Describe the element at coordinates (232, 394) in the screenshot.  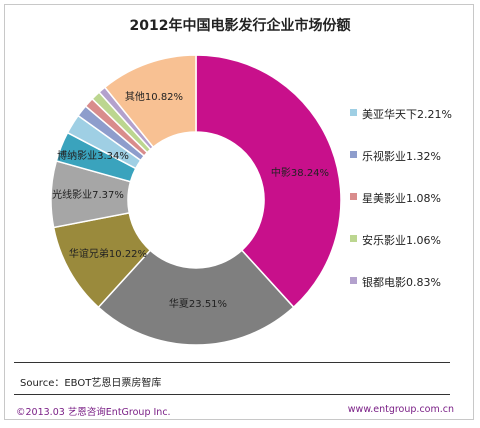
I see `divider-bottom` at that location.